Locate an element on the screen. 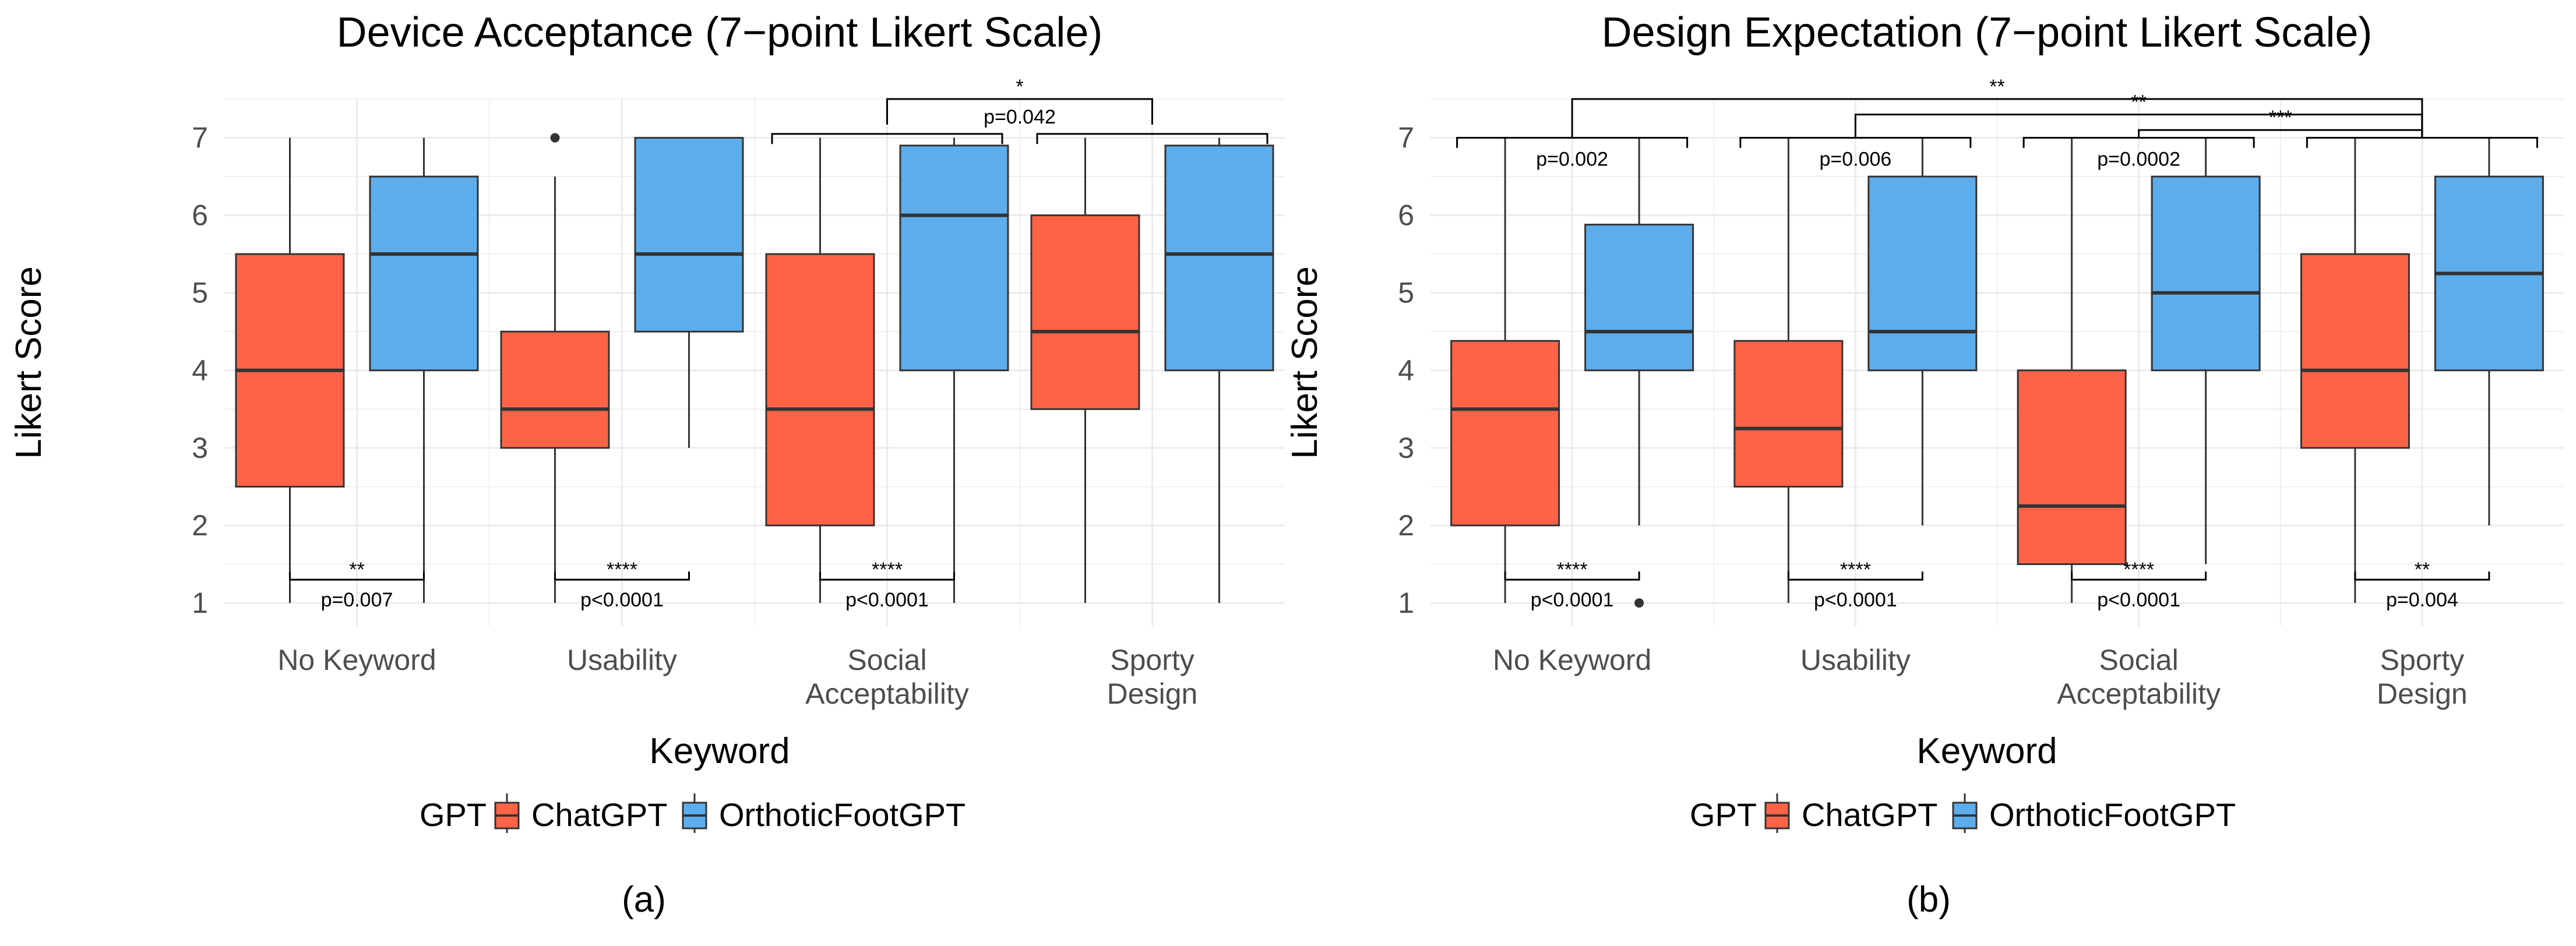 This screenshot has width=2576, height=946. p-value-label: p=0.002 is located at coordinates (1572, 160).